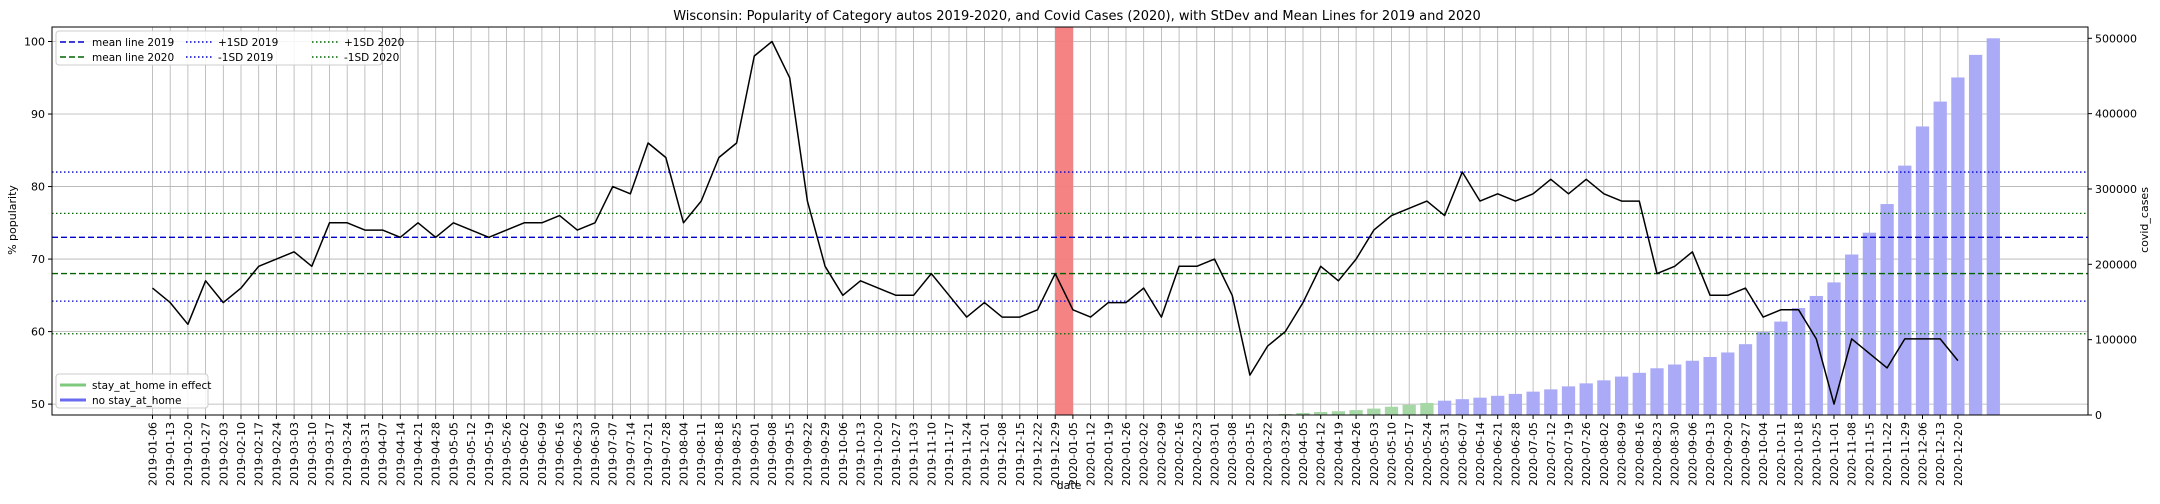 This screenshot has height=504, width=2160. What do you see at coordinates (2144, 220) in the screenshot?
I see `y2-axis-title: covid_cases` at bounding box center [2144, 220].